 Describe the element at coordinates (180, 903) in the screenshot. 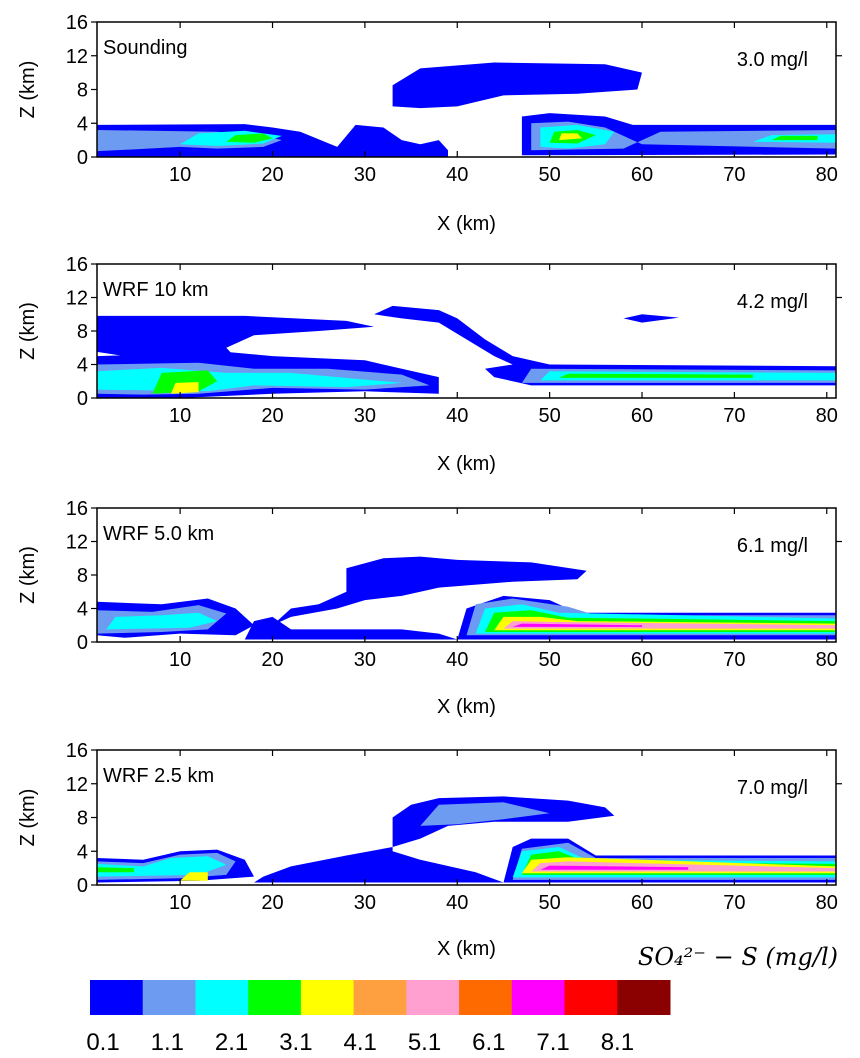

I see `x-tick-label-4-1: 10` at that location.